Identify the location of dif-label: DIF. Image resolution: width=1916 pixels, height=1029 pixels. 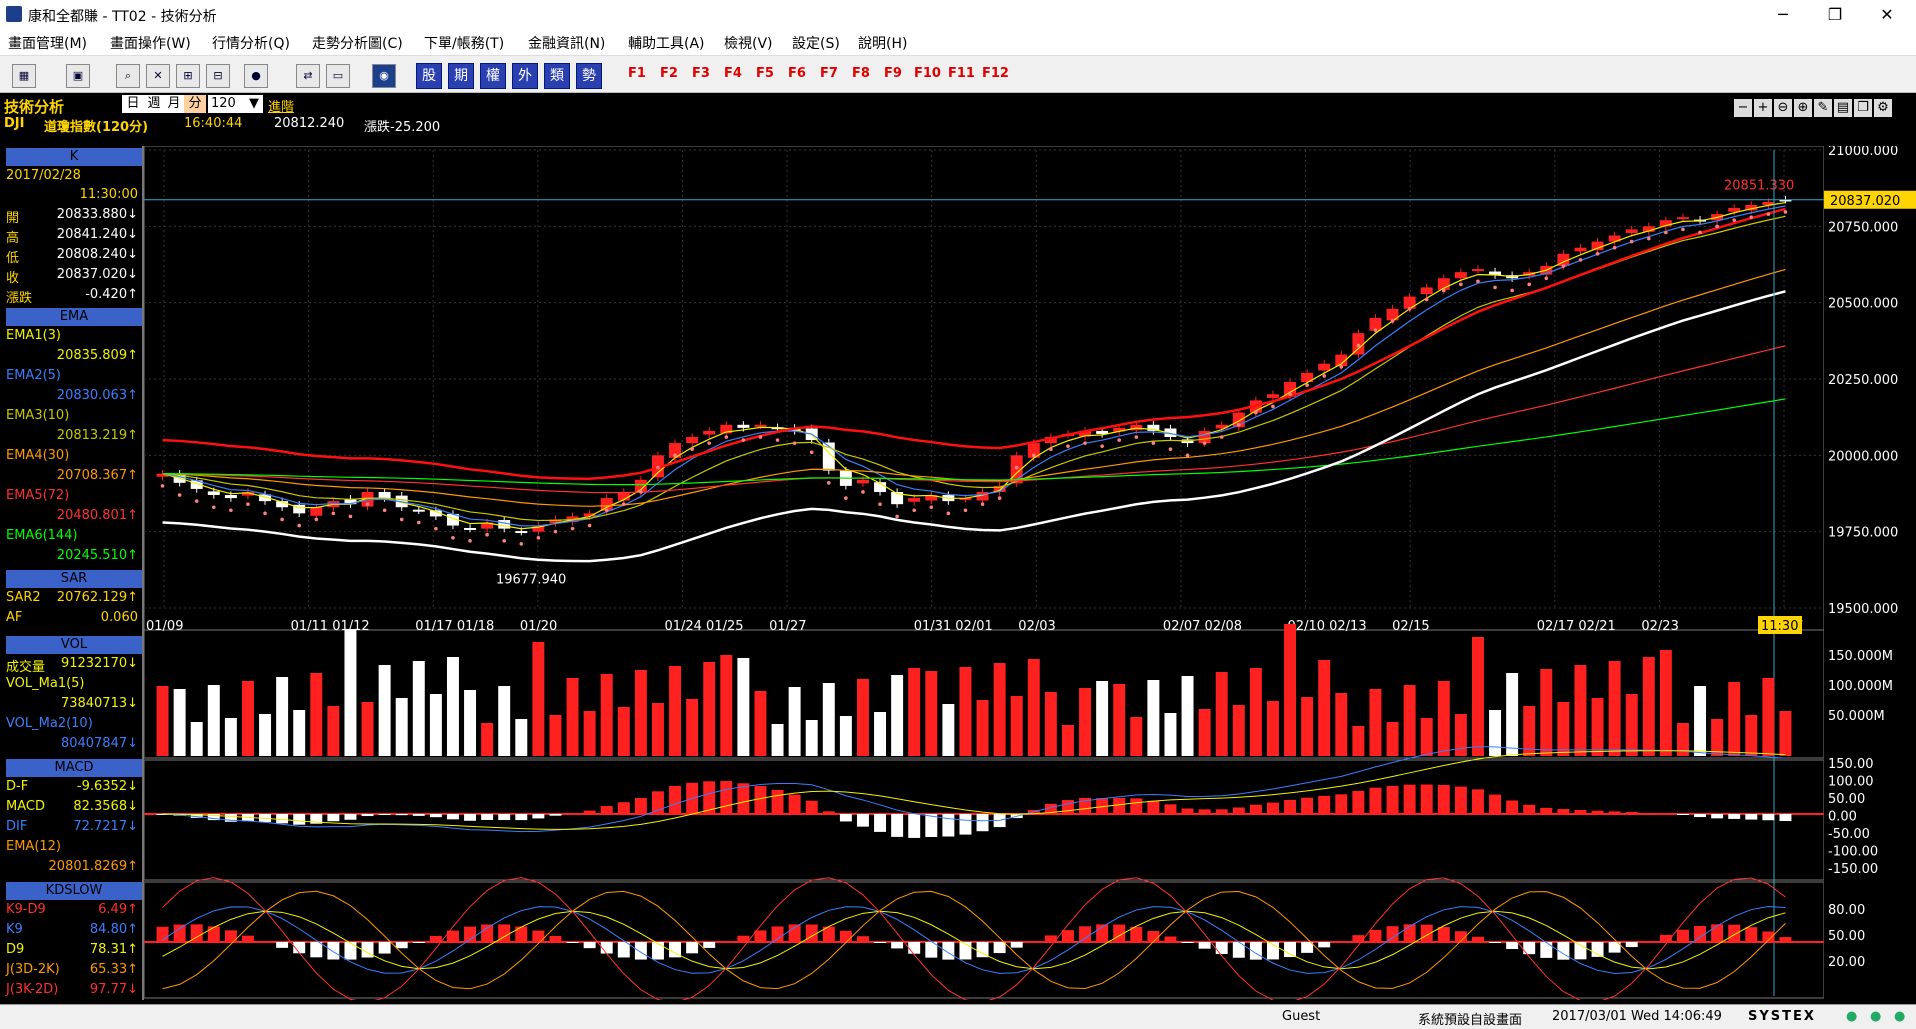
(17, 826).